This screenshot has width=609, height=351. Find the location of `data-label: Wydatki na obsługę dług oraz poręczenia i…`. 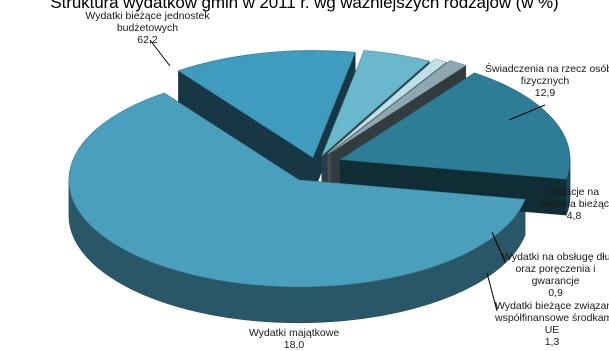

data-label: Wydatki na obsługę dług oraz poręczenia i… is located at coordinates (555, 275).